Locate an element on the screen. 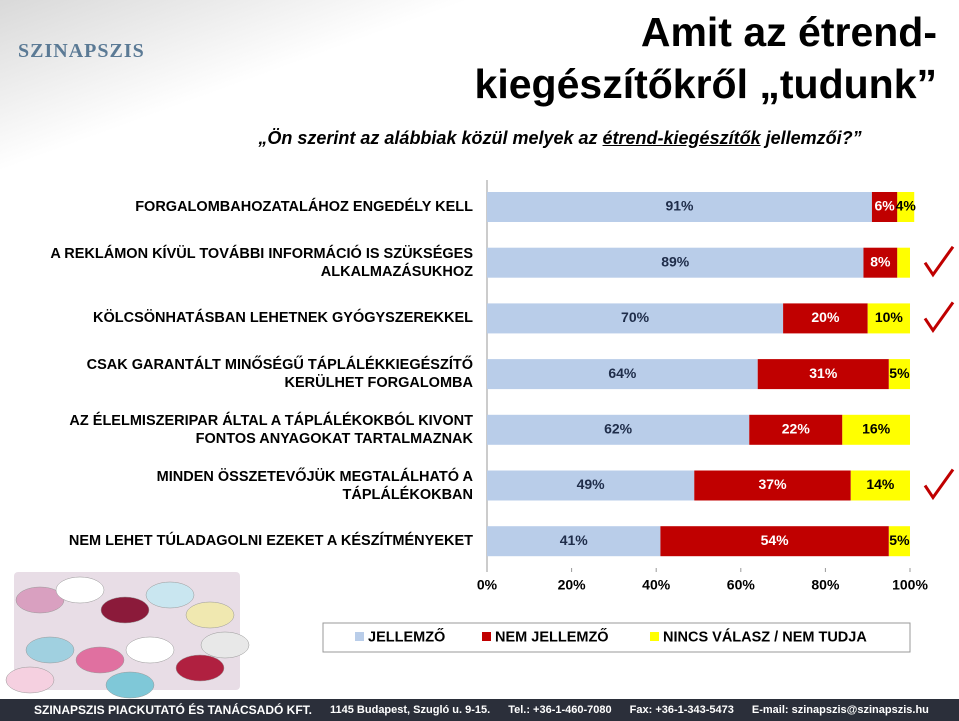 The height and width of the screenshot is (721, 959). value-label: 6% is located at coordinates (885, 206).